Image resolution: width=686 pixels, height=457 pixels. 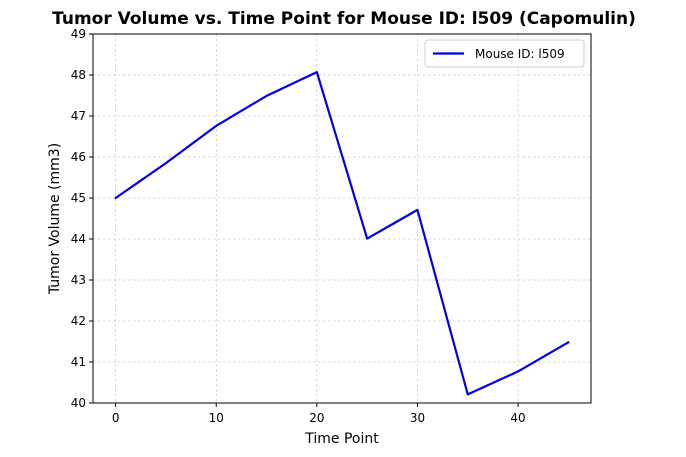 I want to click on y-tick-label: 44, so click(x=78, y=239).